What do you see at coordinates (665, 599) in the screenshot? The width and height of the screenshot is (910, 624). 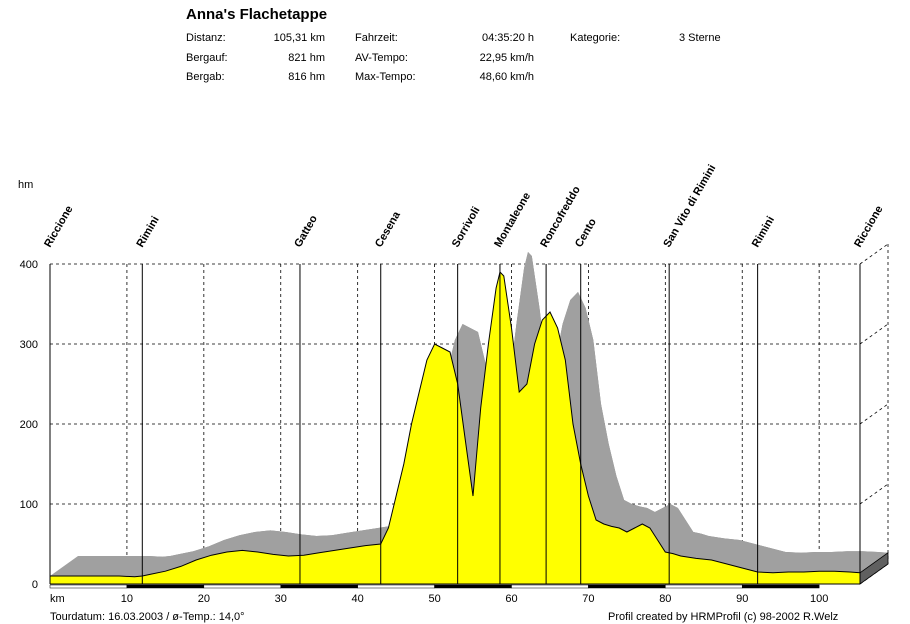 I see `x-tick-label: 80` at bounding box center [665, 599].